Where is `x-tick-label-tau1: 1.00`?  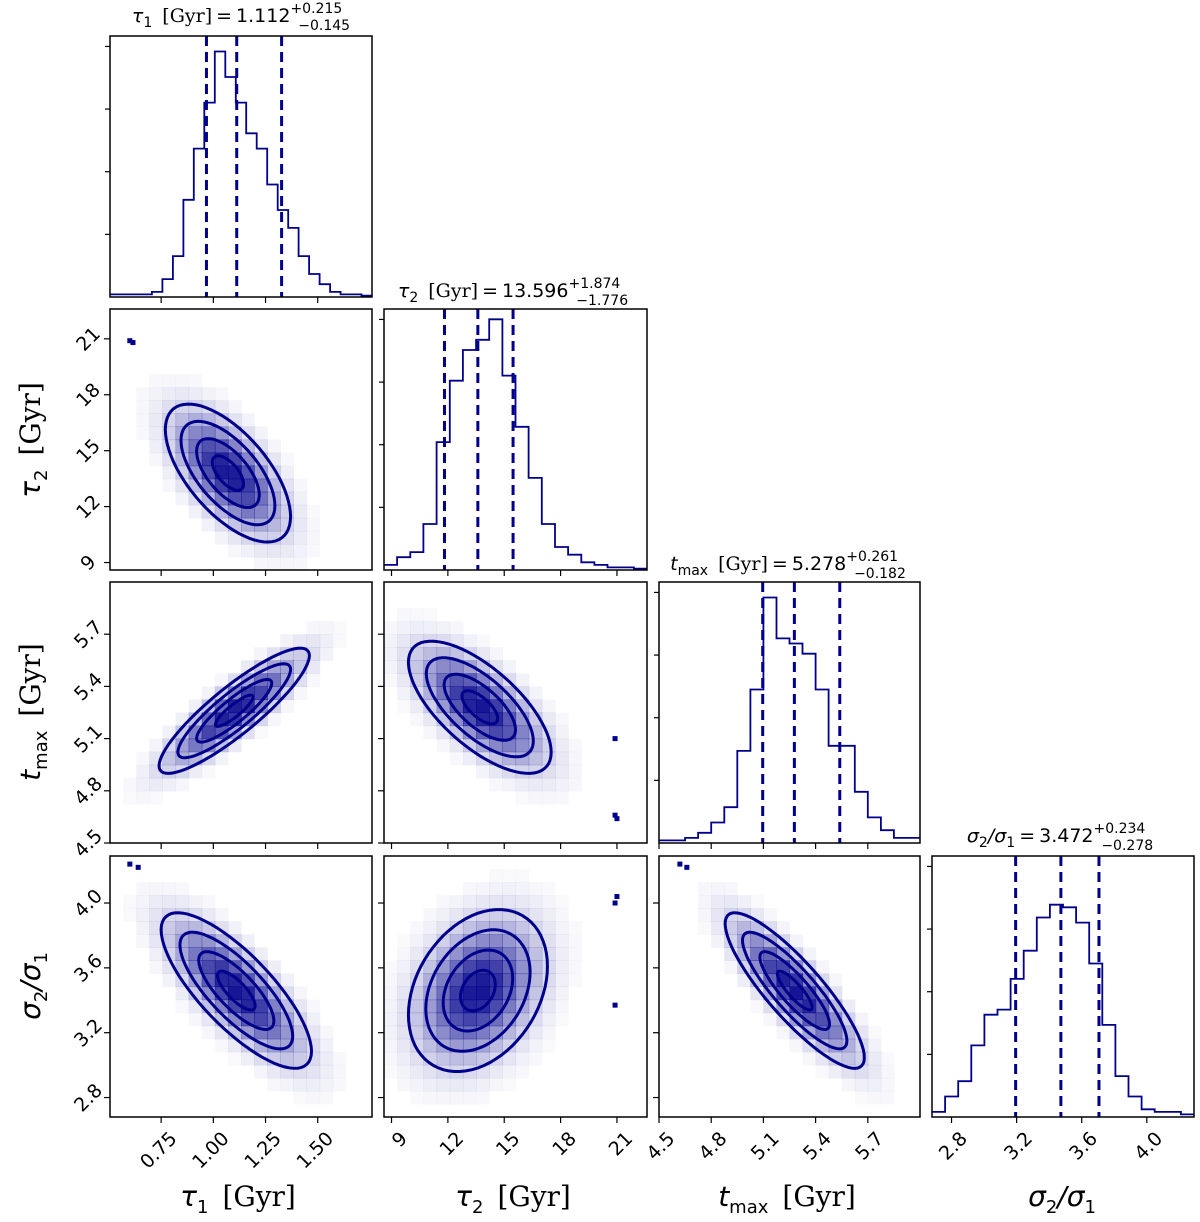 x-tick-label-tau1: 1.00 is located at coordinates (210, 1150).